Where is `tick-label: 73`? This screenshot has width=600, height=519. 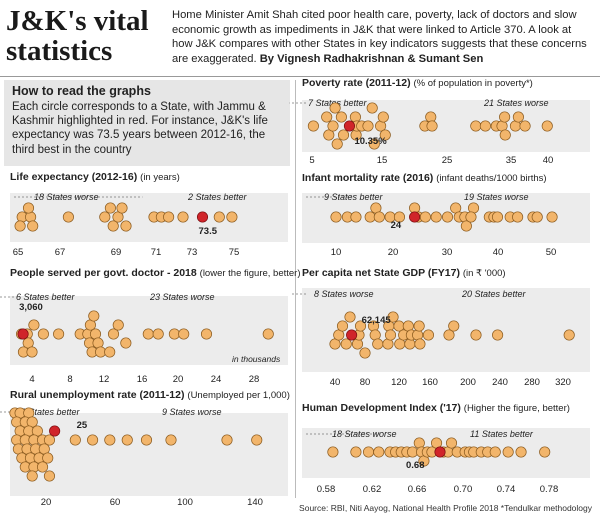
tick-label: 73 is located at coordinates (192, 252).